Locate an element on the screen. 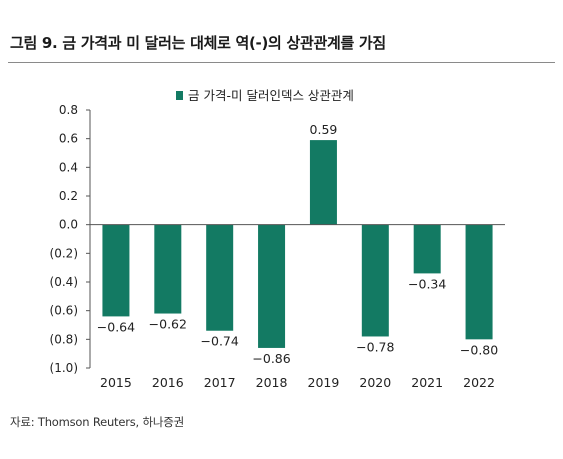  data-label: −0.86 is located at coordinates (271, 358).